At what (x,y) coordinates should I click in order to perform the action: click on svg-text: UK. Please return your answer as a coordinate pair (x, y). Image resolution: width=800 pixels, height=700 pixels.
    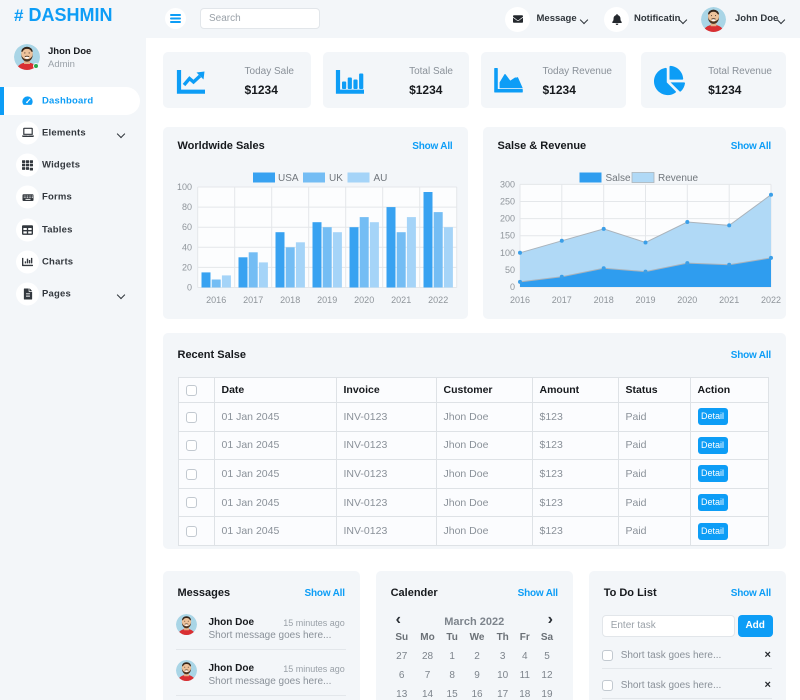
    Looking at the image, I should click on (336, 178).